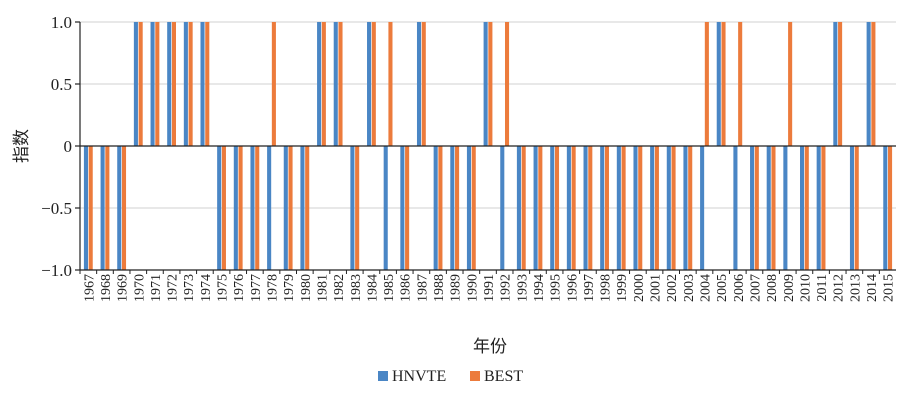  What do you see at coordinates (390, 84) in the screenshot?
I see `bar-best-1985` at bounding box center [390, 84].